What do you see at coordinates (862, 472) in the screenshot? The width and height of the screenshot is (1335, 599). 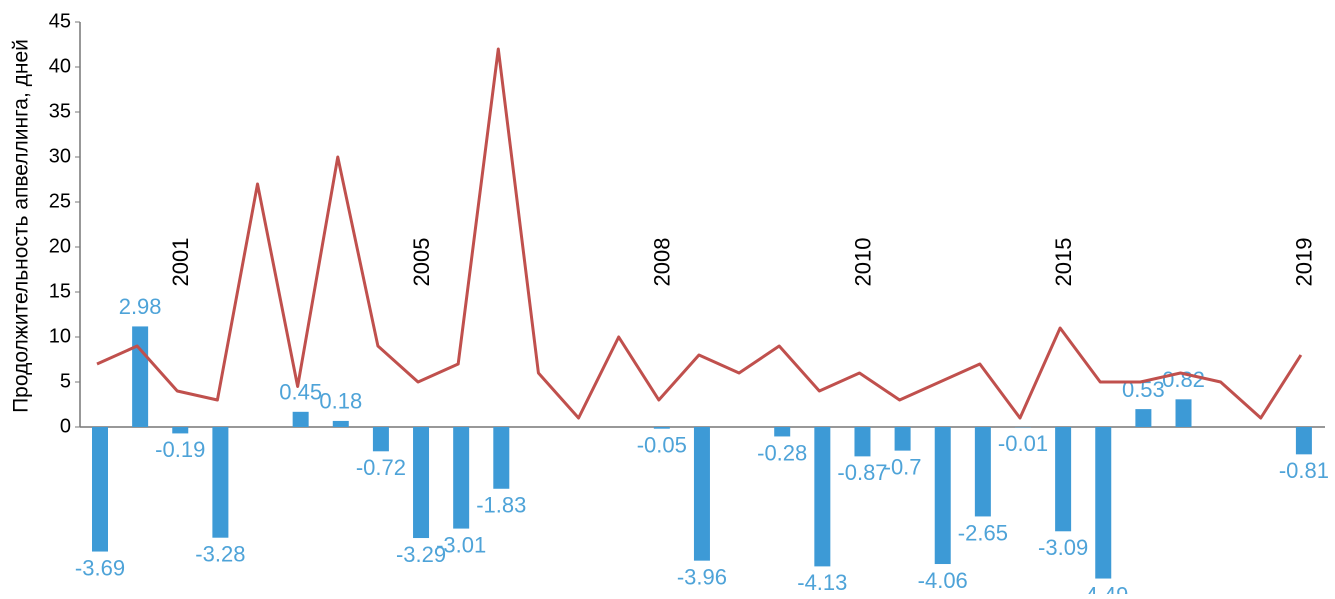 I see `value-label: -0.87` at bounding box center [862, 472].